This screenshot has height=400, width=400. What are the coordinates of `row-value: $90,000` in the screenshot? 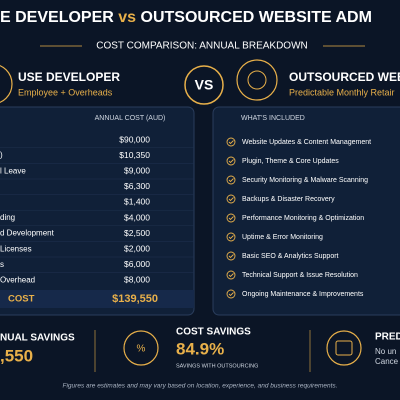 It's located at (134, 139).